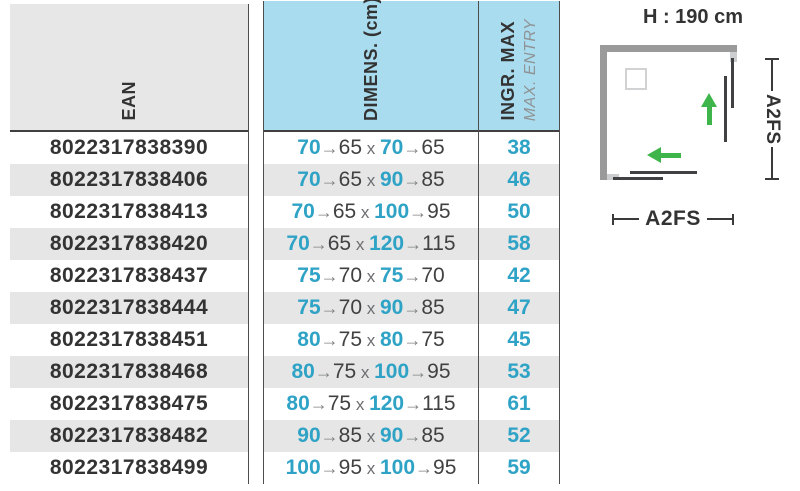  I want to click on ean-cell: 8022317838390, so click(129, 147).